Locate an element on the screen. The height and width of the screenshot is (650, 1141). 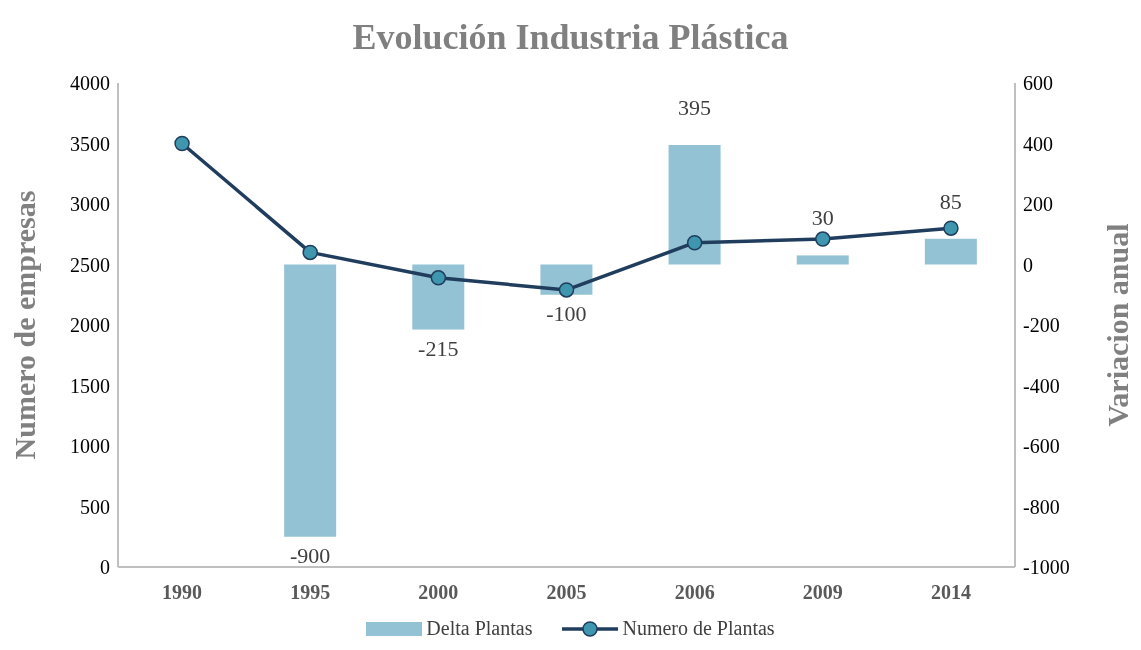
data-label: -900 is located at coordinates (310, 555).